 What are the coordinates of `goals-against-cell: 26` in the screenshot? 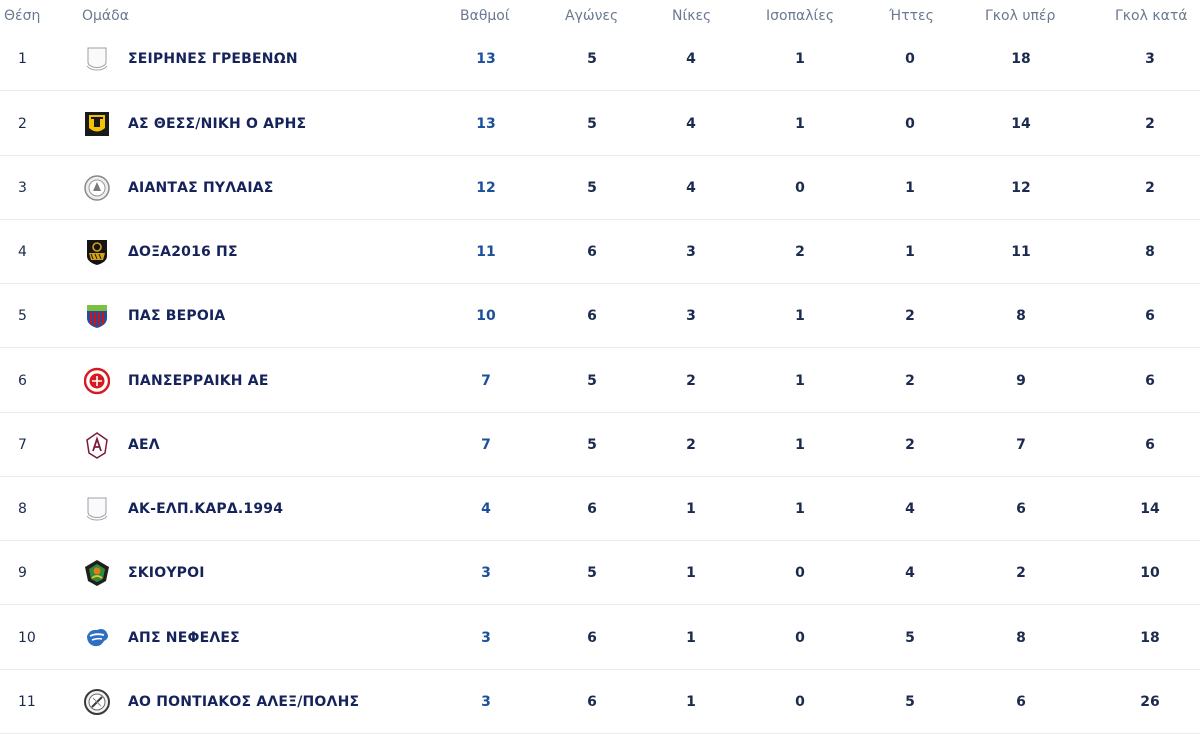 It's located at (1150, 701).